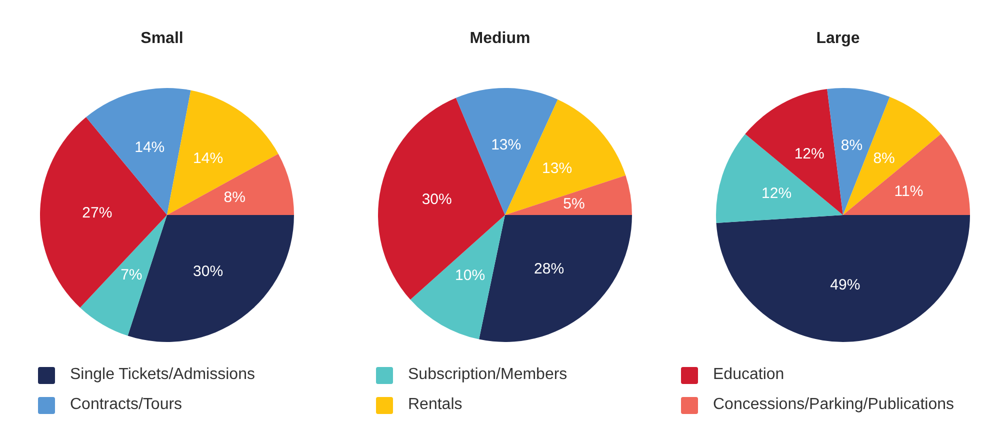  Describe the element at coordinates (97, 213) in the screenshot. I see `data-label: 27%` at that location.